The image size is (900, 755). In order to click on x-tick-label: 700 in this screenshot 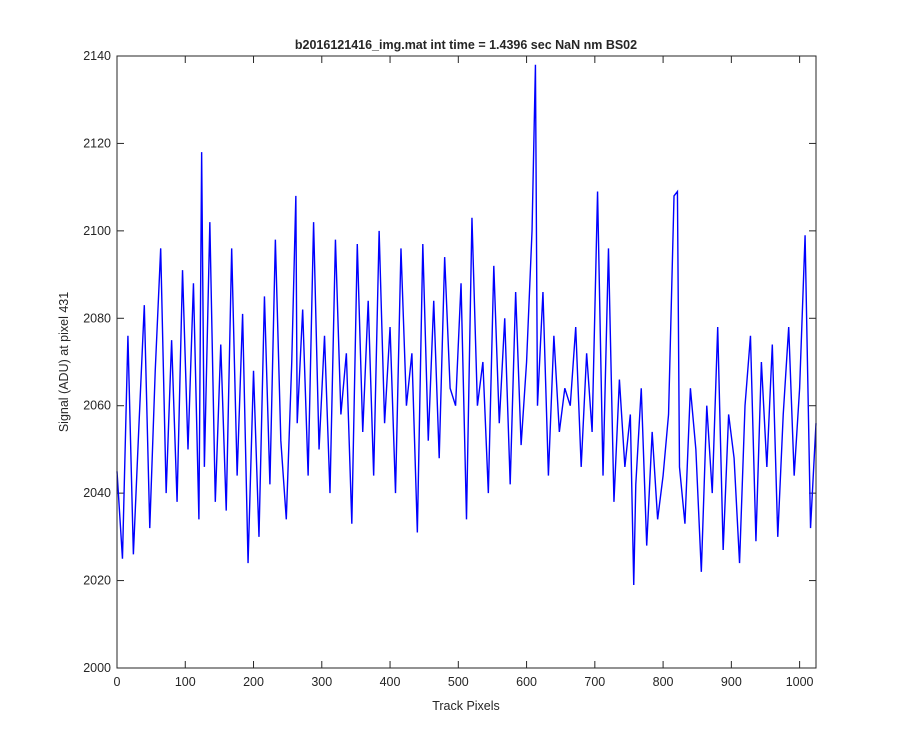, I will do `click(594, 682)`.